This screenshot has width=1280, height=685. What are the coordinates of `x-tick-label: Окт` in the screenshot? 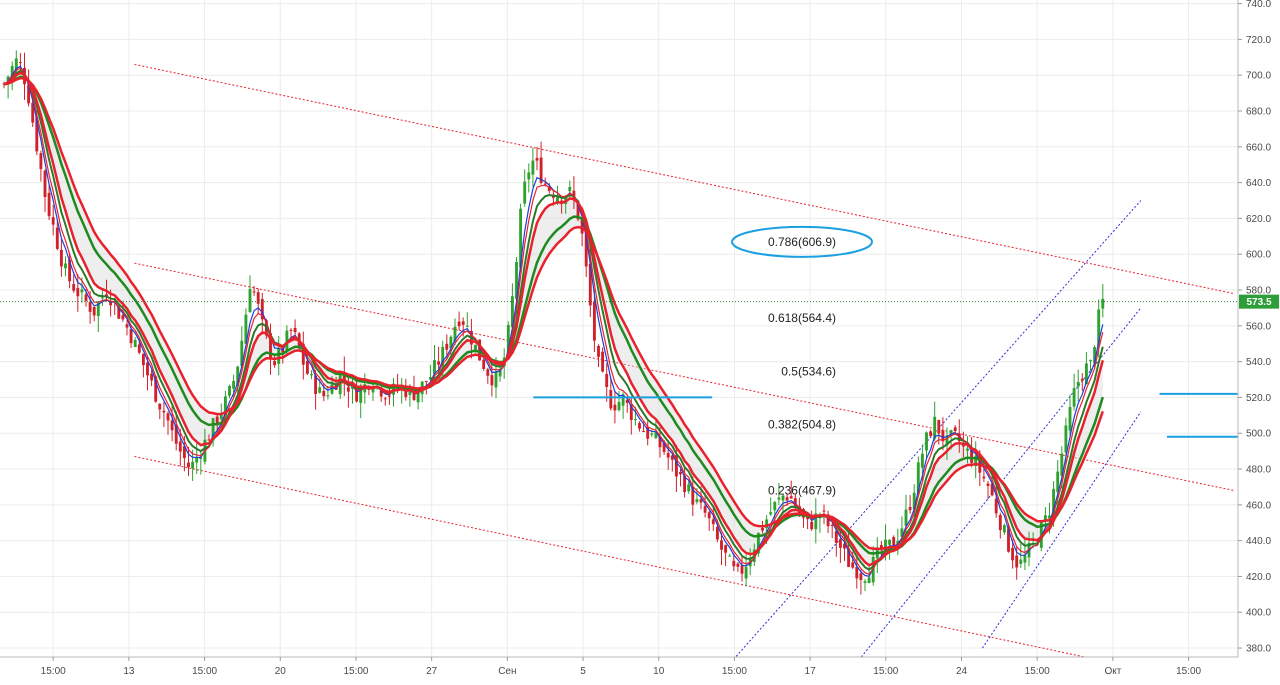 It's located at (1112, 671).